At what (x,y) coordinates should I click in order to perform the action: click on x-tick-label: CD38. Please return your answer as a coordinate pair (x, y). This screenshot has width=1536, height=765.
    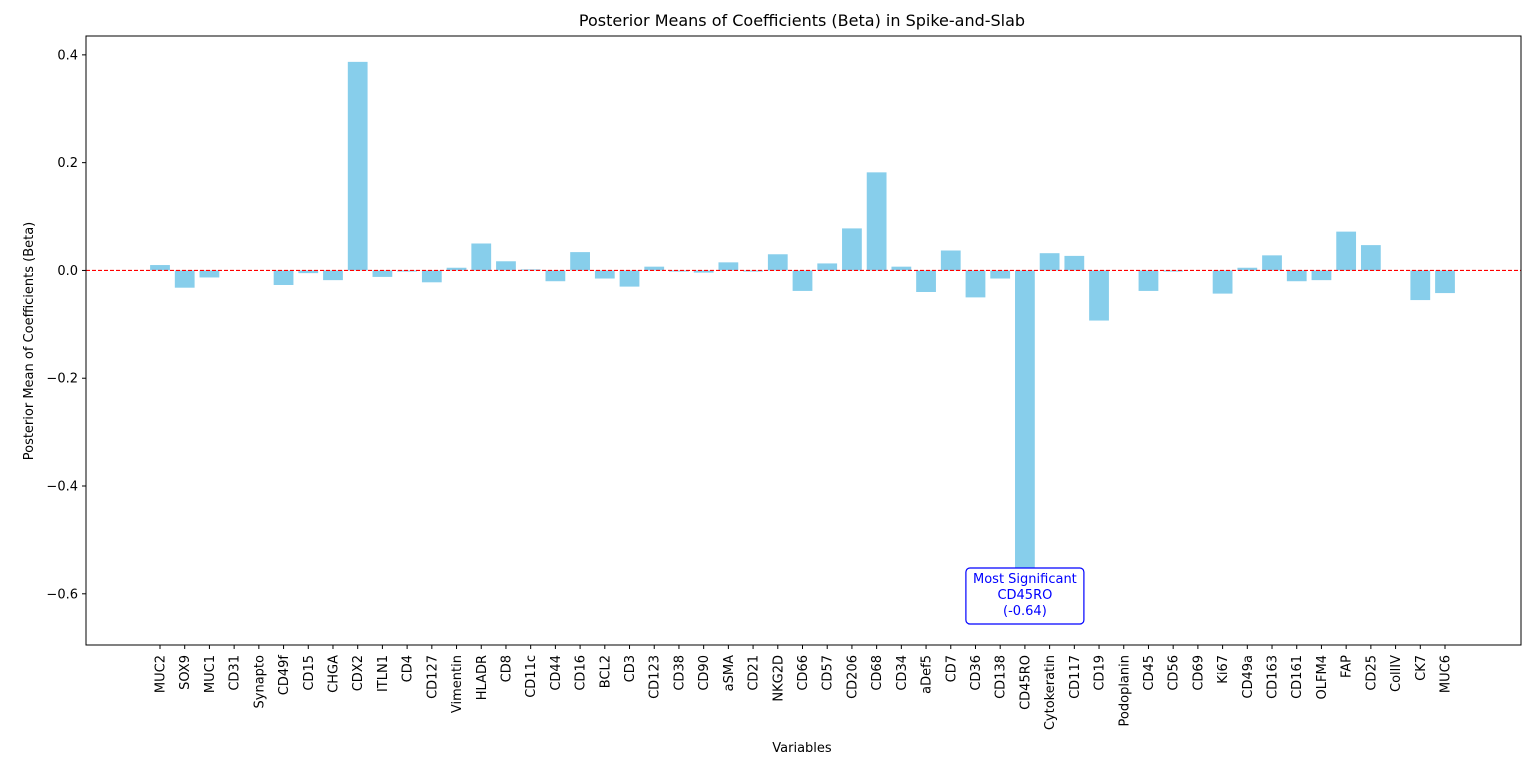
    Looking at the image, I should click on (679, 673).